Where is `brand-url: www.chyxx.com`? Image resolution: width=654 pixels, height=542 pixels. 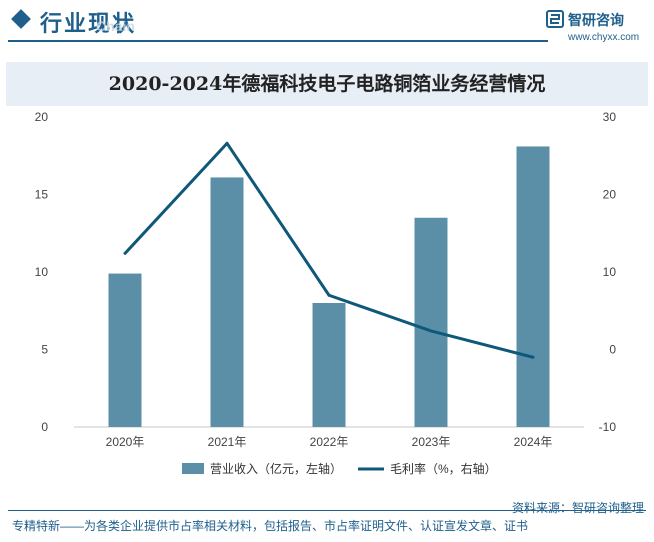
brand-url: www.chyxx.com is located at coordinates (604, 37).